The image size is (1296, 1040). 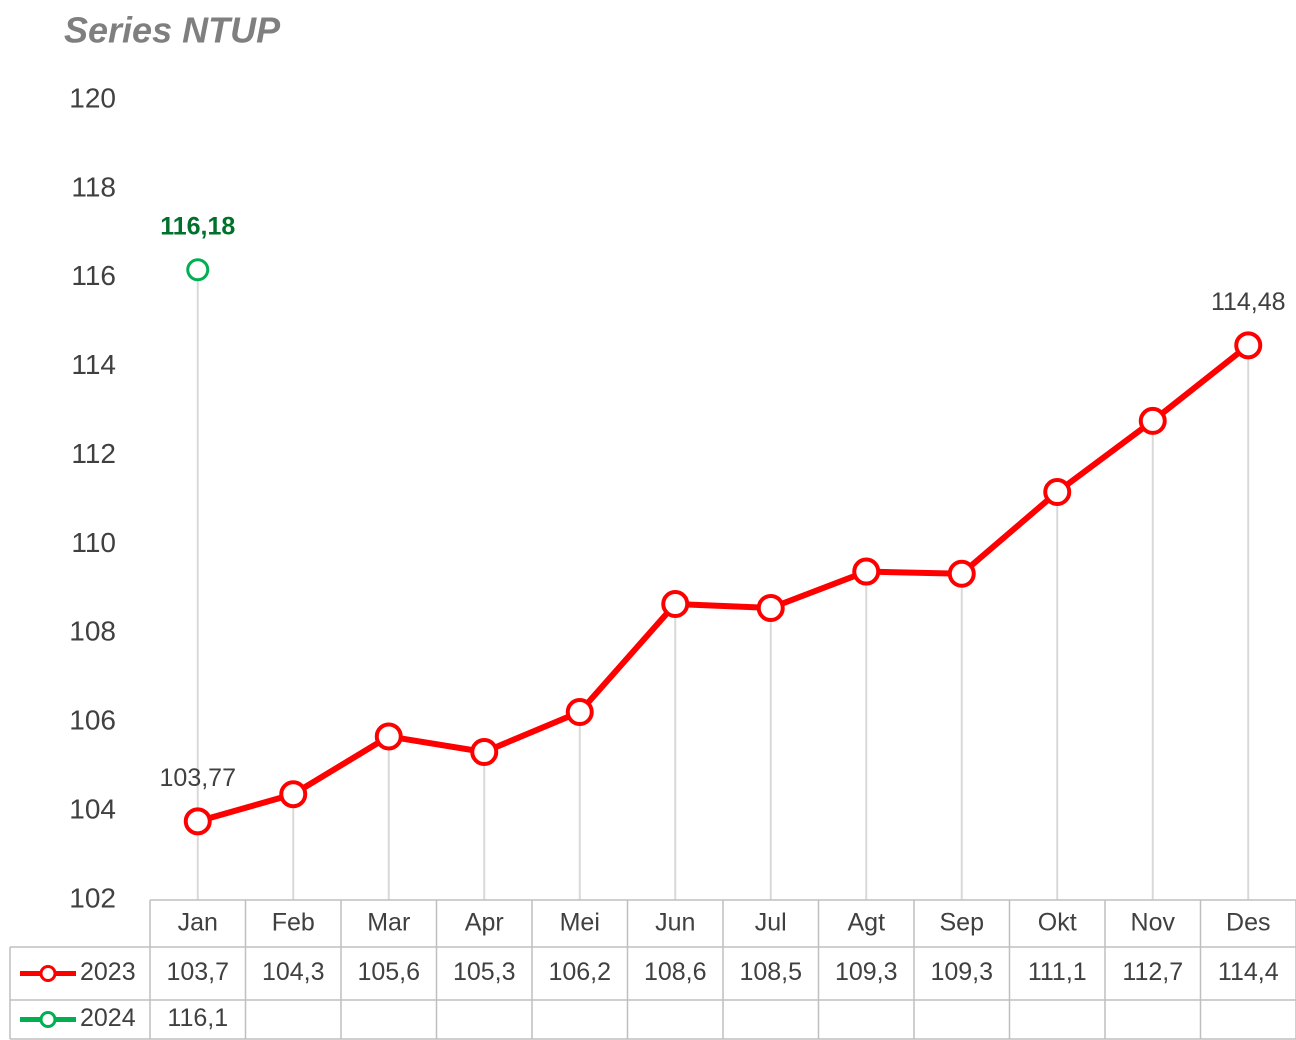 What do you see at coordinates (1248, 302) in the screenshot?
I see `data-label: 114,48` at bounding box center [1248, 302].